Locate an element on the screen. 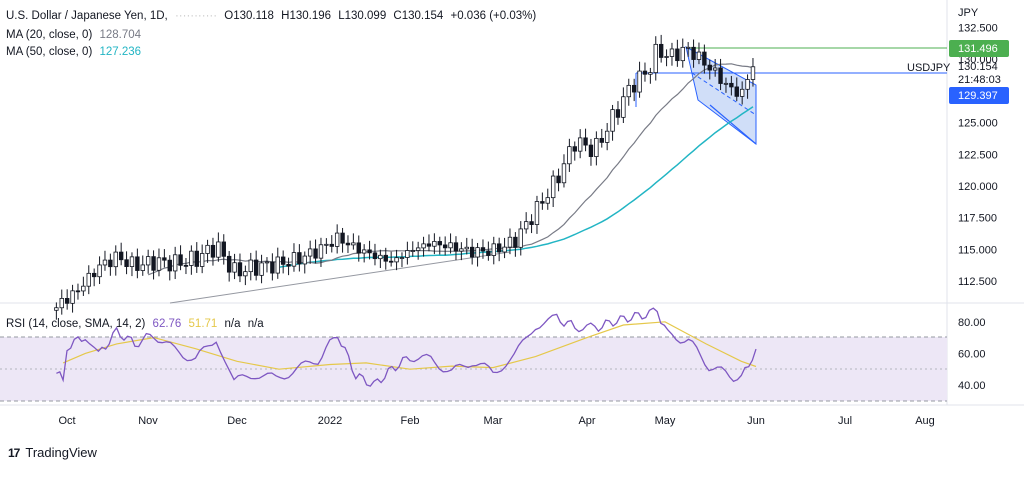 The height and width of the screenshot is (478, 1024). rsi-na-1: n/a is located at coordinates (232, 324).